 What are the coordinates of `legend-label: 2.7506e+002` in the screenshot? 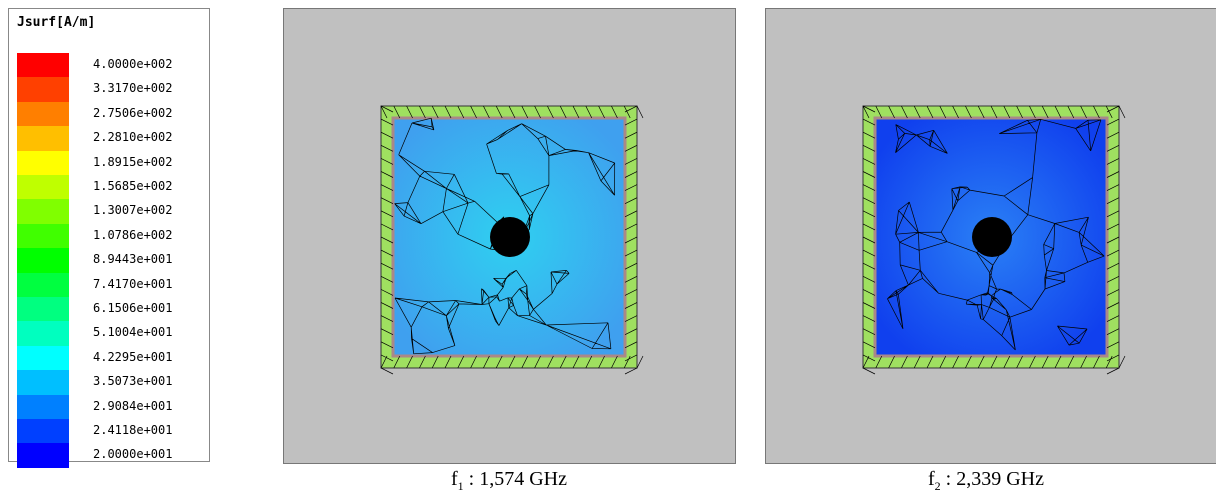 It's located at (133, 112).